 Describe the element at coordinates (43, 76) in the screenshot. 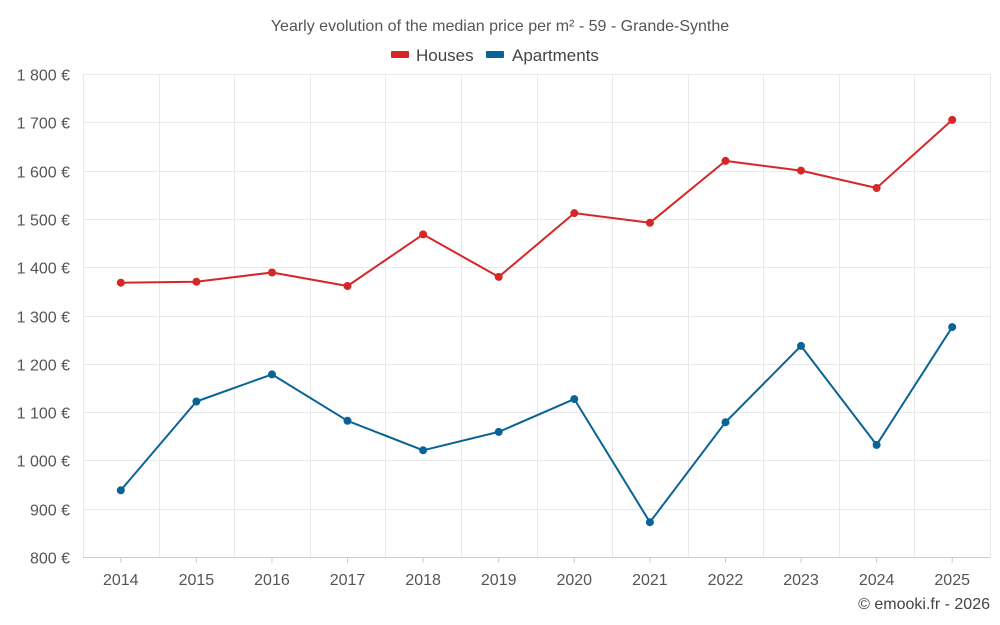

I see `y-tick-label: 1 800 €` at that location.